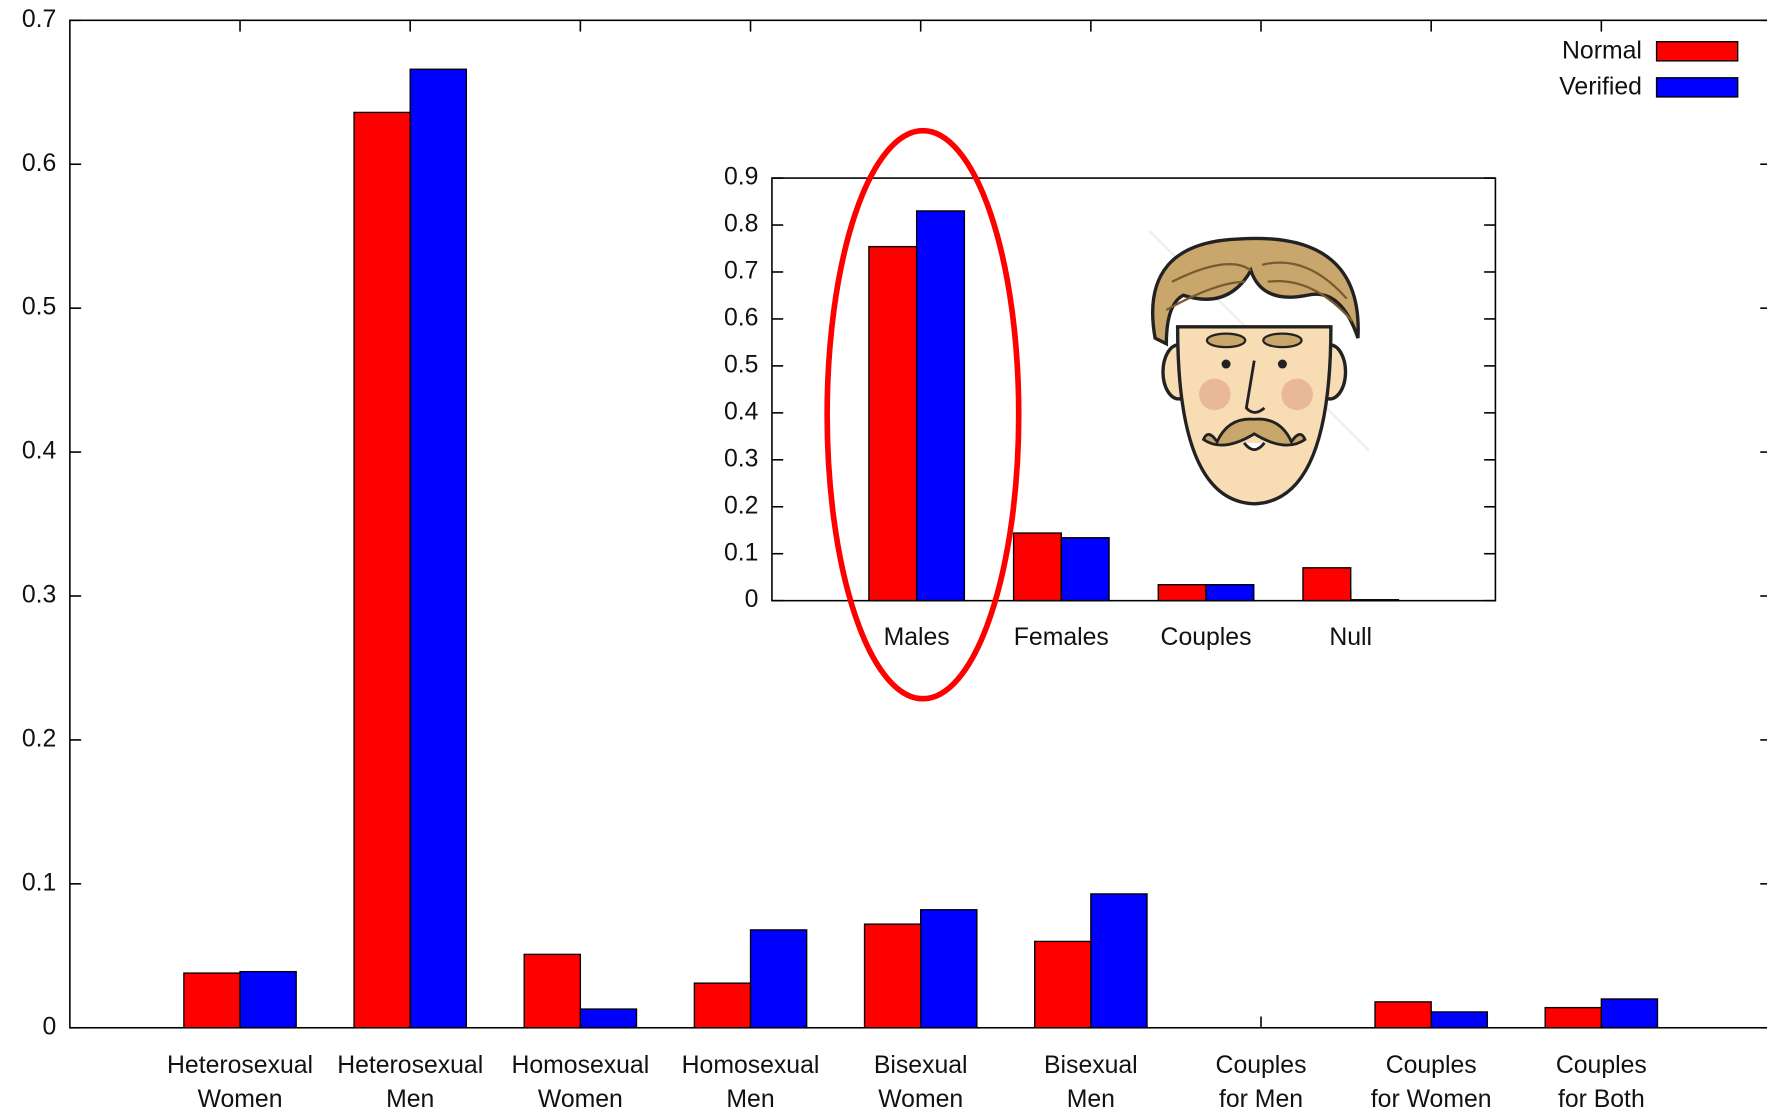  Describe the element at coordinates (1350, 636) in the screenshot. I see `x-tick-label: Null` at that location.